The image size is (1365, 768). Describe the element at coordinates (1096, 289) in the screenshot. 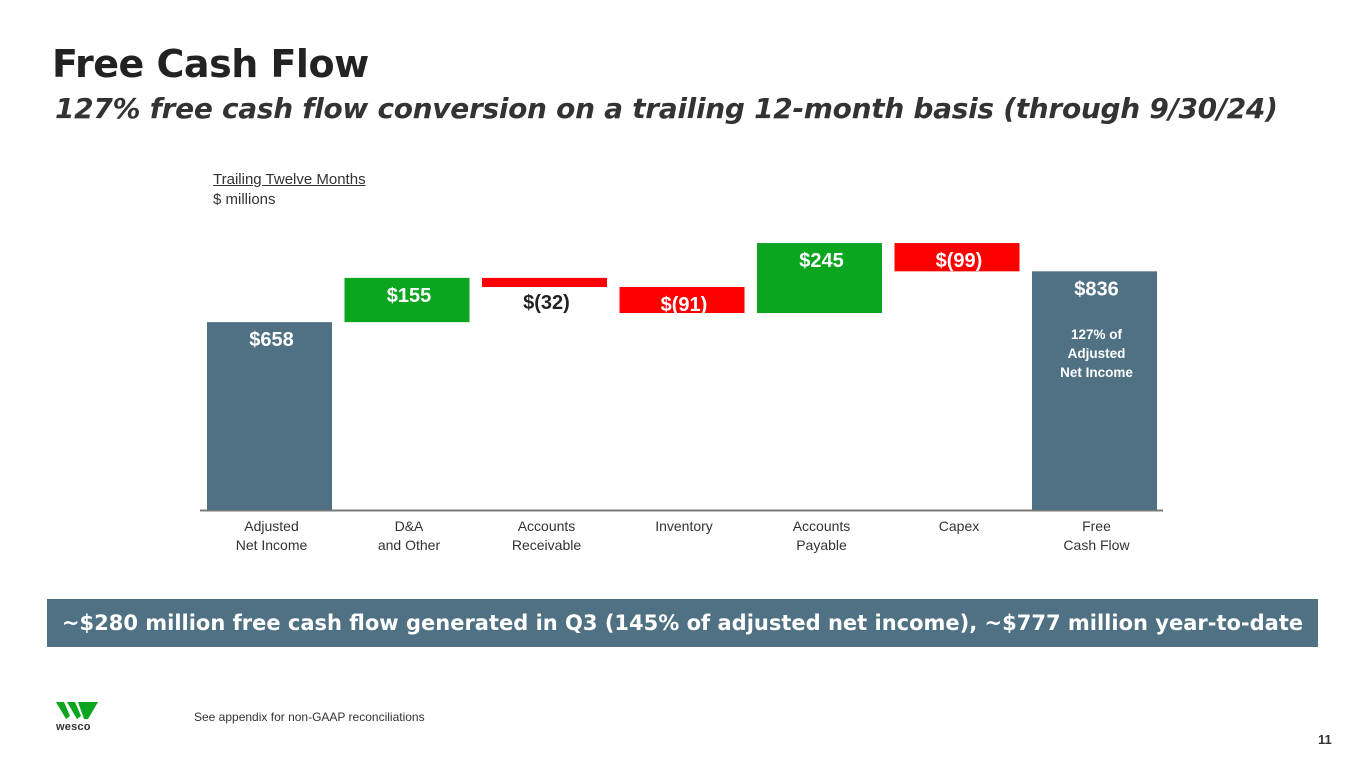

I see `data-label-6: $836` at that location.